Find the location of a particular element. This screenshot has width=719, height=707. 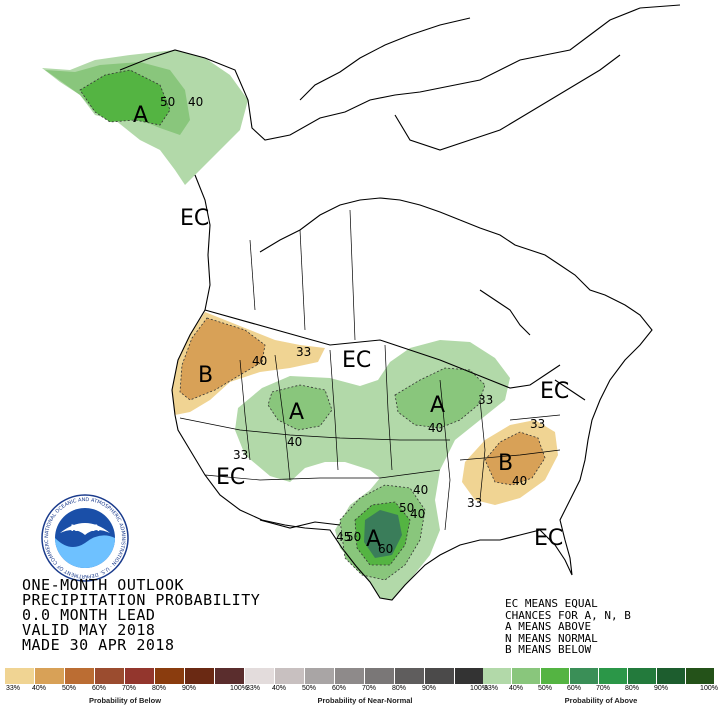

legend-above-ticks: 33% 40% 50% 60% 70% 80% 90% 100% is located at coordinates (601, 689).